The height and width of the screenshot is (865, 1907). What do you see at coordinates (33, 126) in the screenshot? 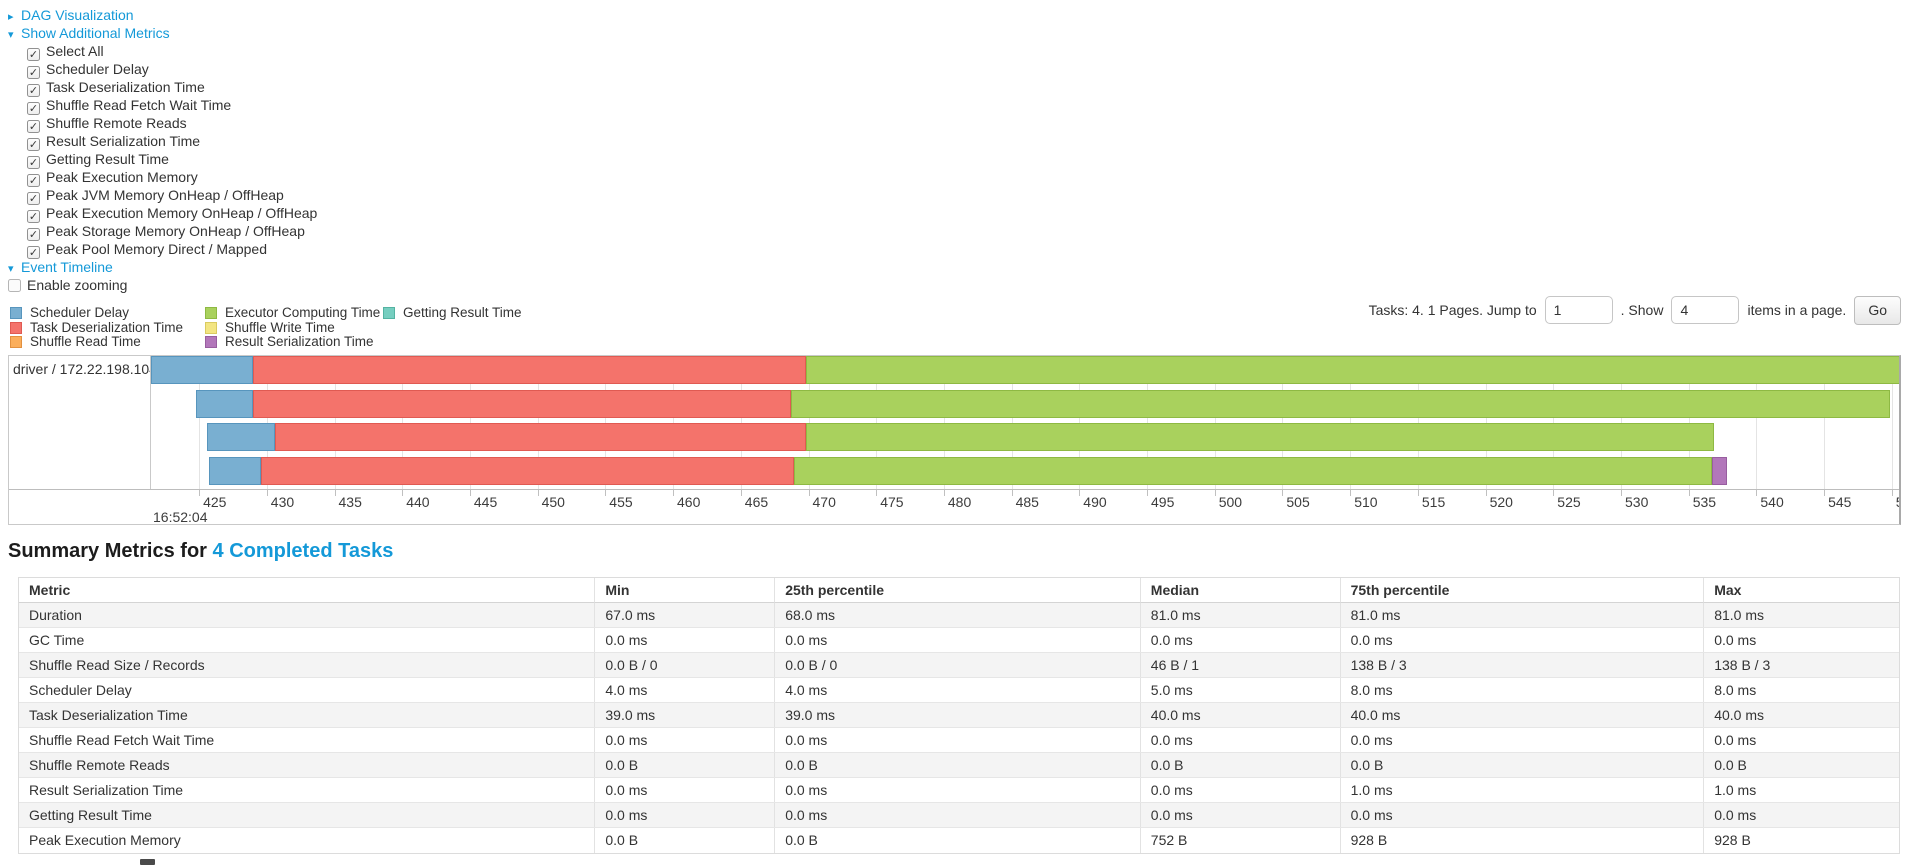
I see `checkbox-shuffle-remote-reads: ✓` at bounding box center [33, 126].